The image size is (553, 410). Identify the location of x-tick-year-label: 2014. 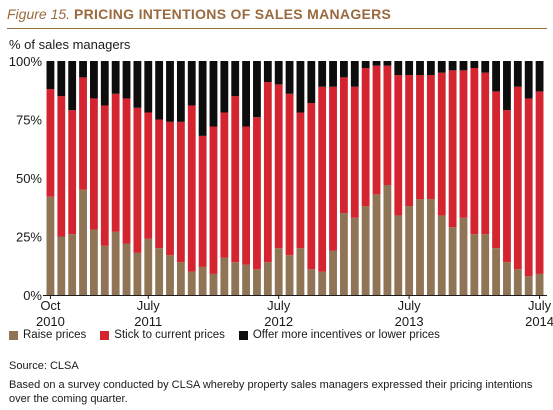
(539, 321).